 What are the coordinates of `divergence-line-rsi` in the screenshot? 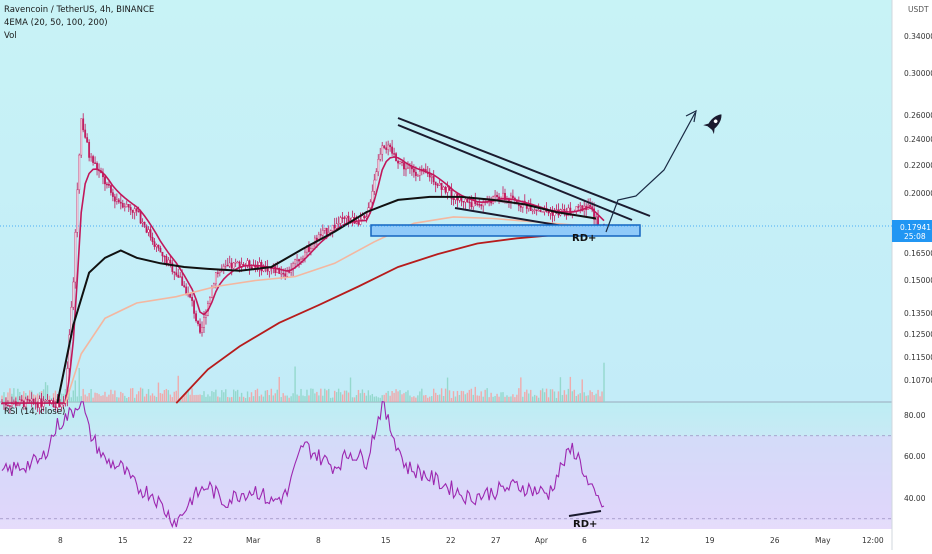 It's located at (585, 513).